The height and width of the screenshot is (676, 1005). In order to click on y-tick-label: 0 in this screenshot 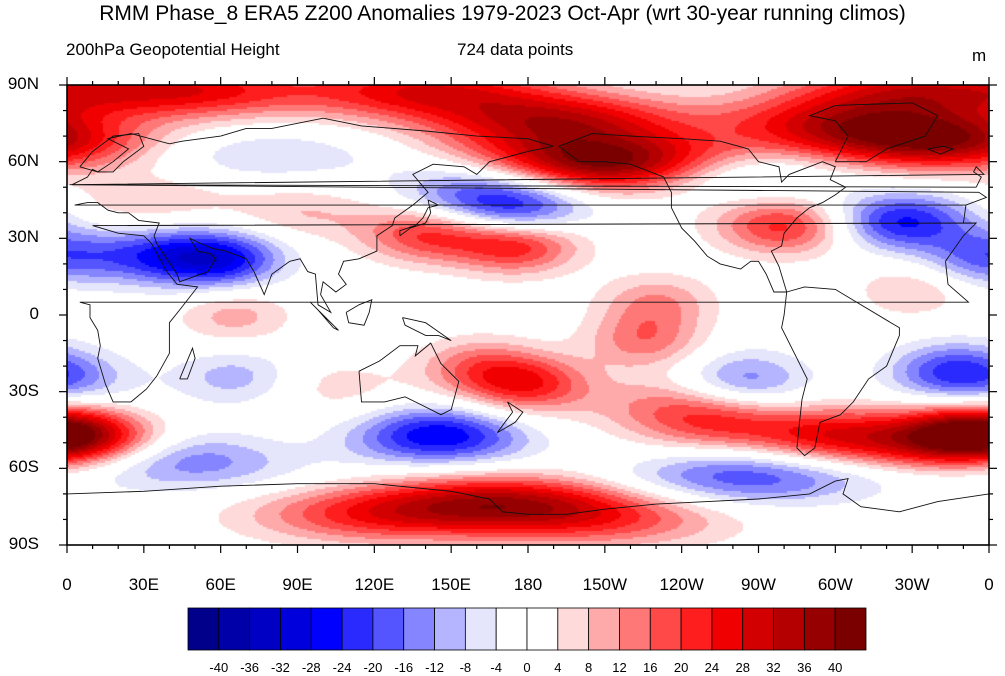, I will do `click(34, 313)`.